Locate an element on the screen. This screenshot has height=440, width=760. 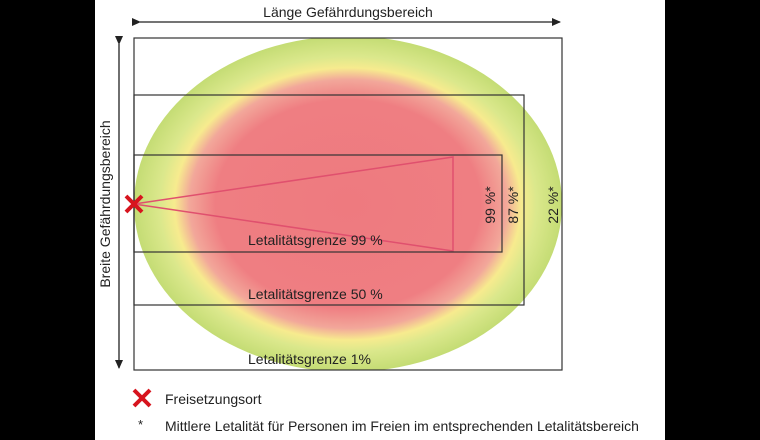
legend-x-icon is located at coordinates (142, 398).